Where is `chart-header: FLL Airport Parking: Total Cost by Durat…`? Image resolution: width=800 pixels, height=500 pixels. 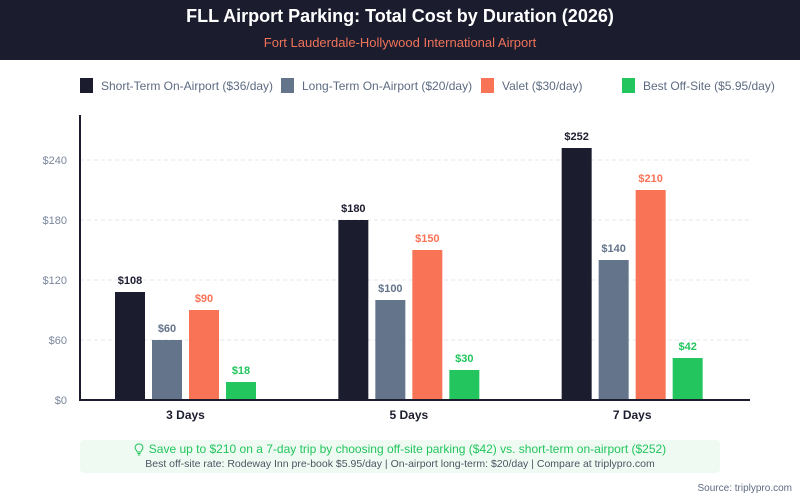
chart-header: FLL Airport Parking: Total Cost by Durat… is located at coordinates (400, 30).